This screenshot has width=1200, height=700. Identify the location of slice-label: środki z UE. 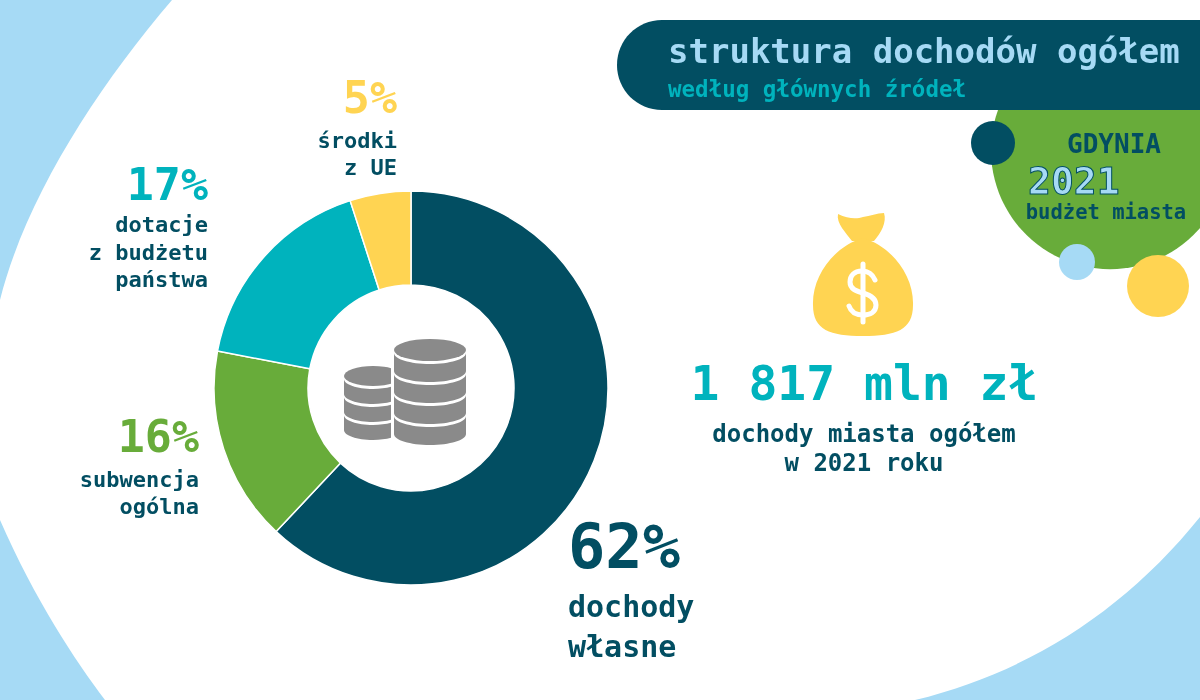
(357, 154).